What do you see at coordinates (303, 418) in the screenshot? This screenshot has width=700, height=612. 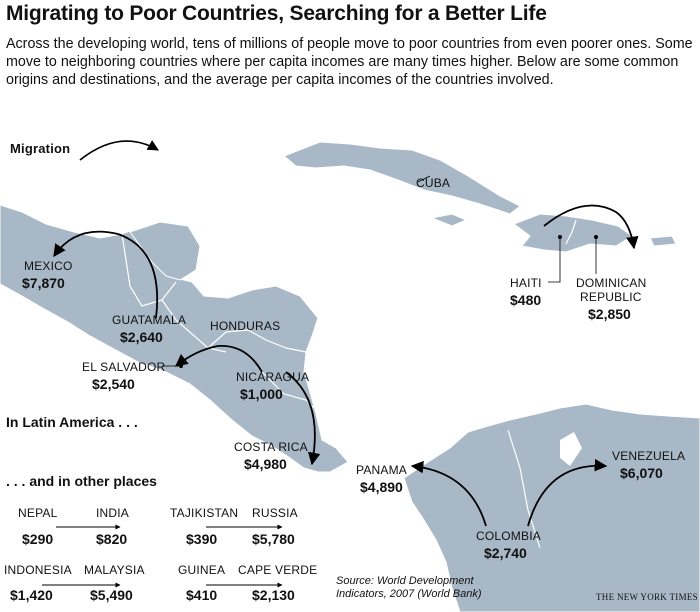 I see `arrow-nicaragua-costa-rica` at bounding box center [303, 418].